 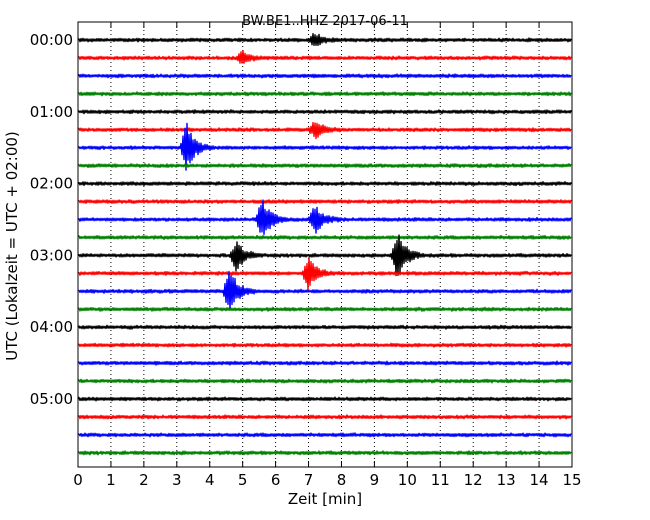 I want to click on x-tick-label-10: 10, so click(x=407, y=480).